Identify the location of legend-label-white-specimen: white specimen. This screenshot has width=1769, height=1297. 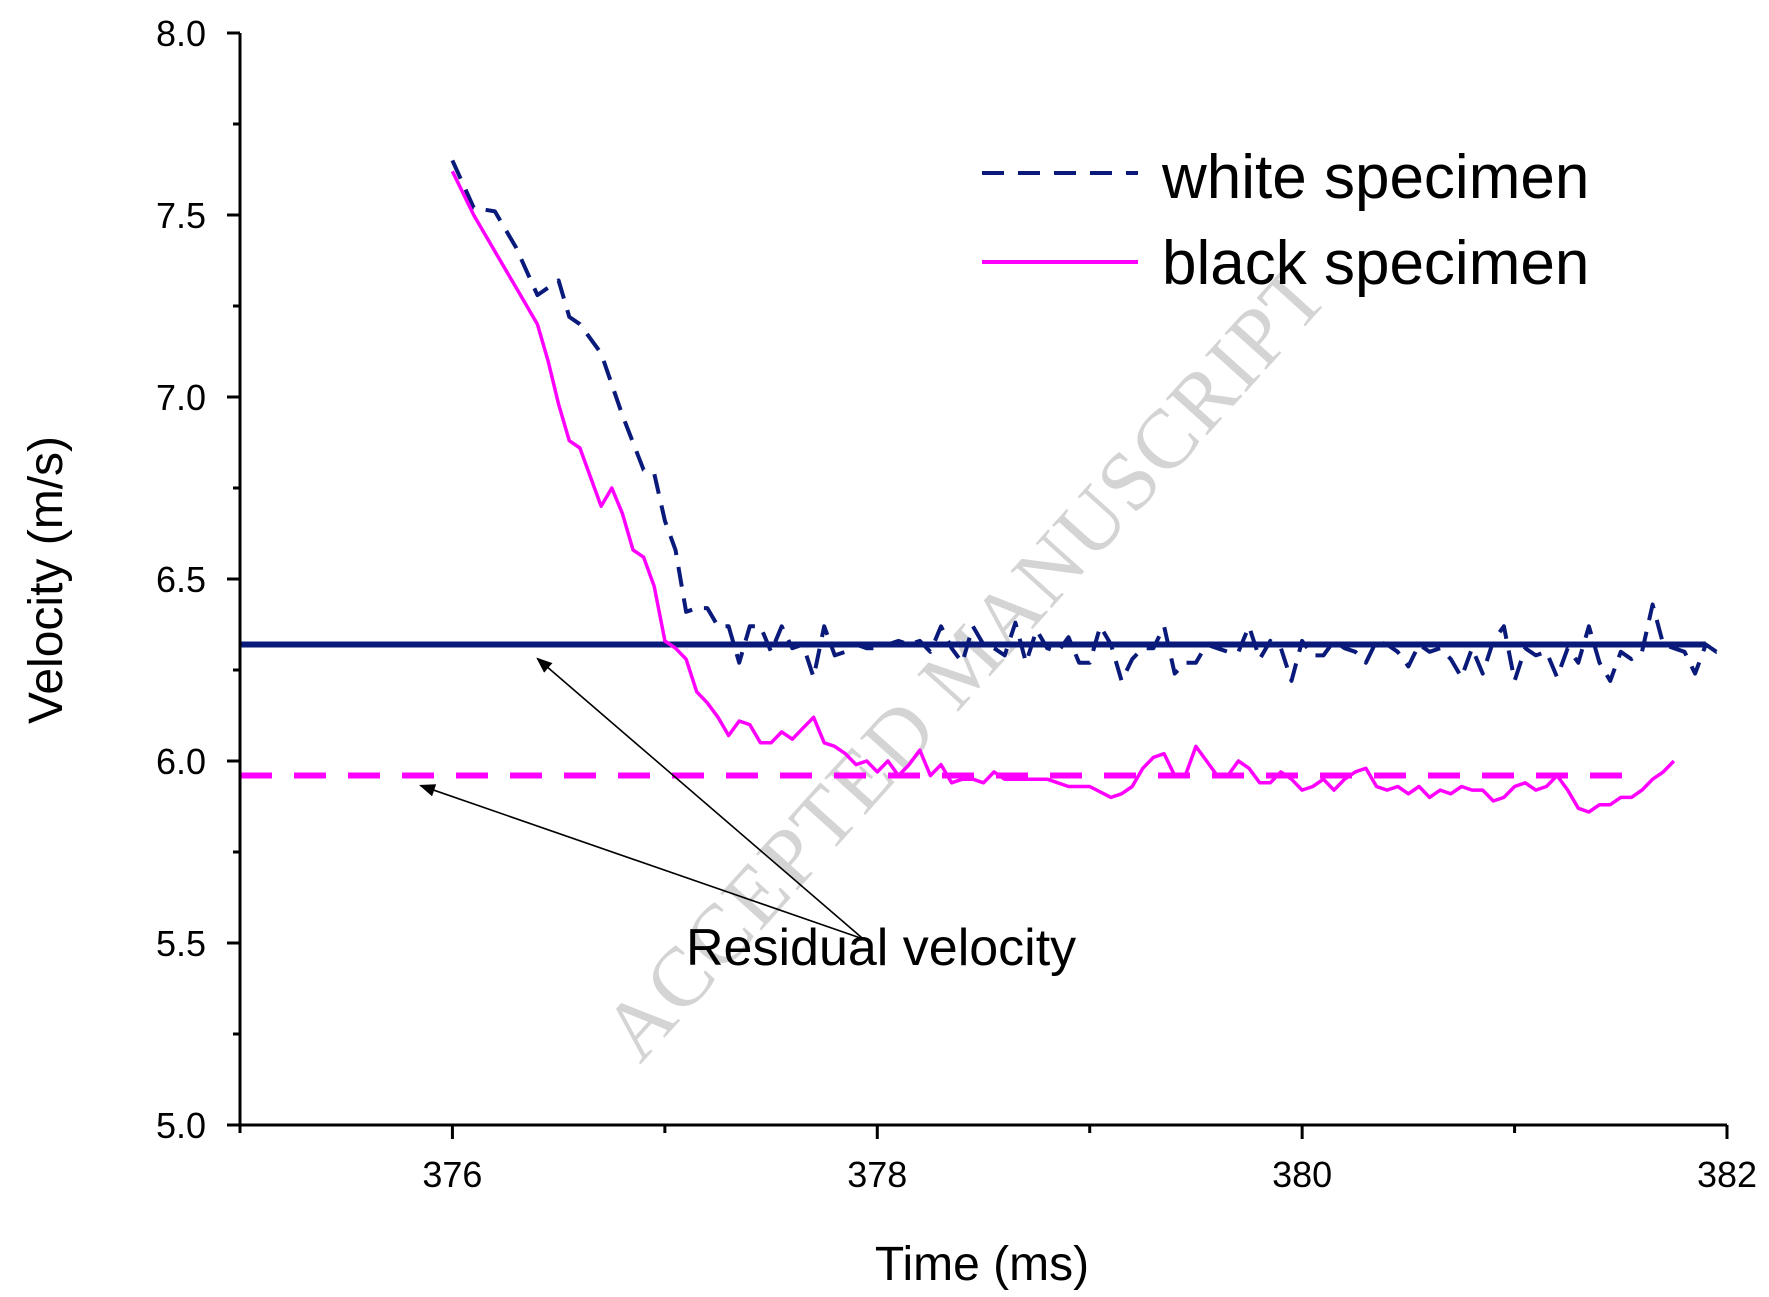
(1375, 177).